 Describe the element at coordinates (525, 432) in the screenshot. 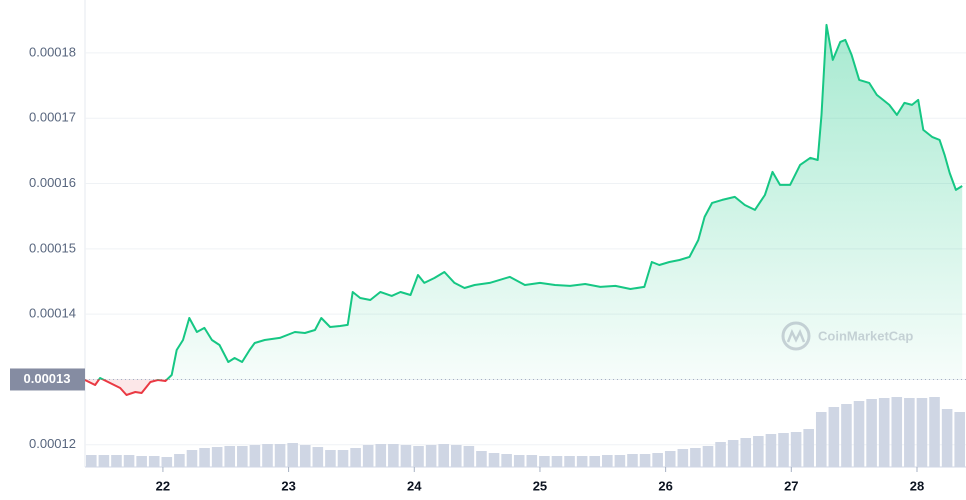

I see `volume-bars` at that location.